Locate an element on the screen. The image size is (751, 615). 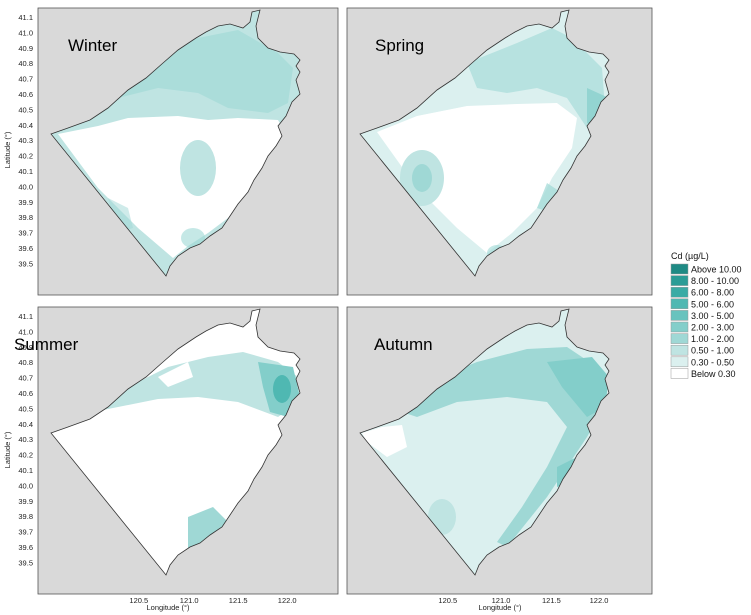
latitude-tick-label-bottom: 40.2 is located at coordinates (25, 455).